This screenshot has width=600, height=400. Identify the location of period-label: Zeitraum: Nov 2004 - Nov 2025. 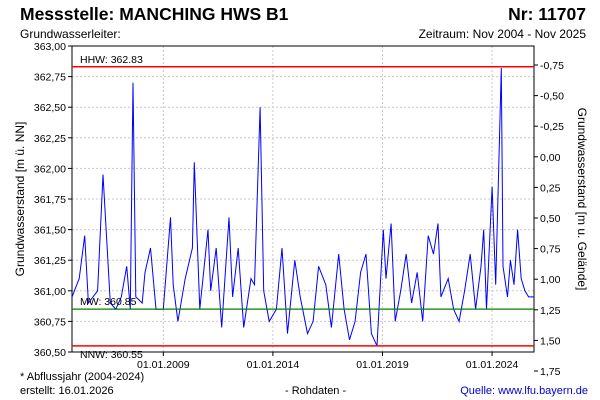
(502, 34).